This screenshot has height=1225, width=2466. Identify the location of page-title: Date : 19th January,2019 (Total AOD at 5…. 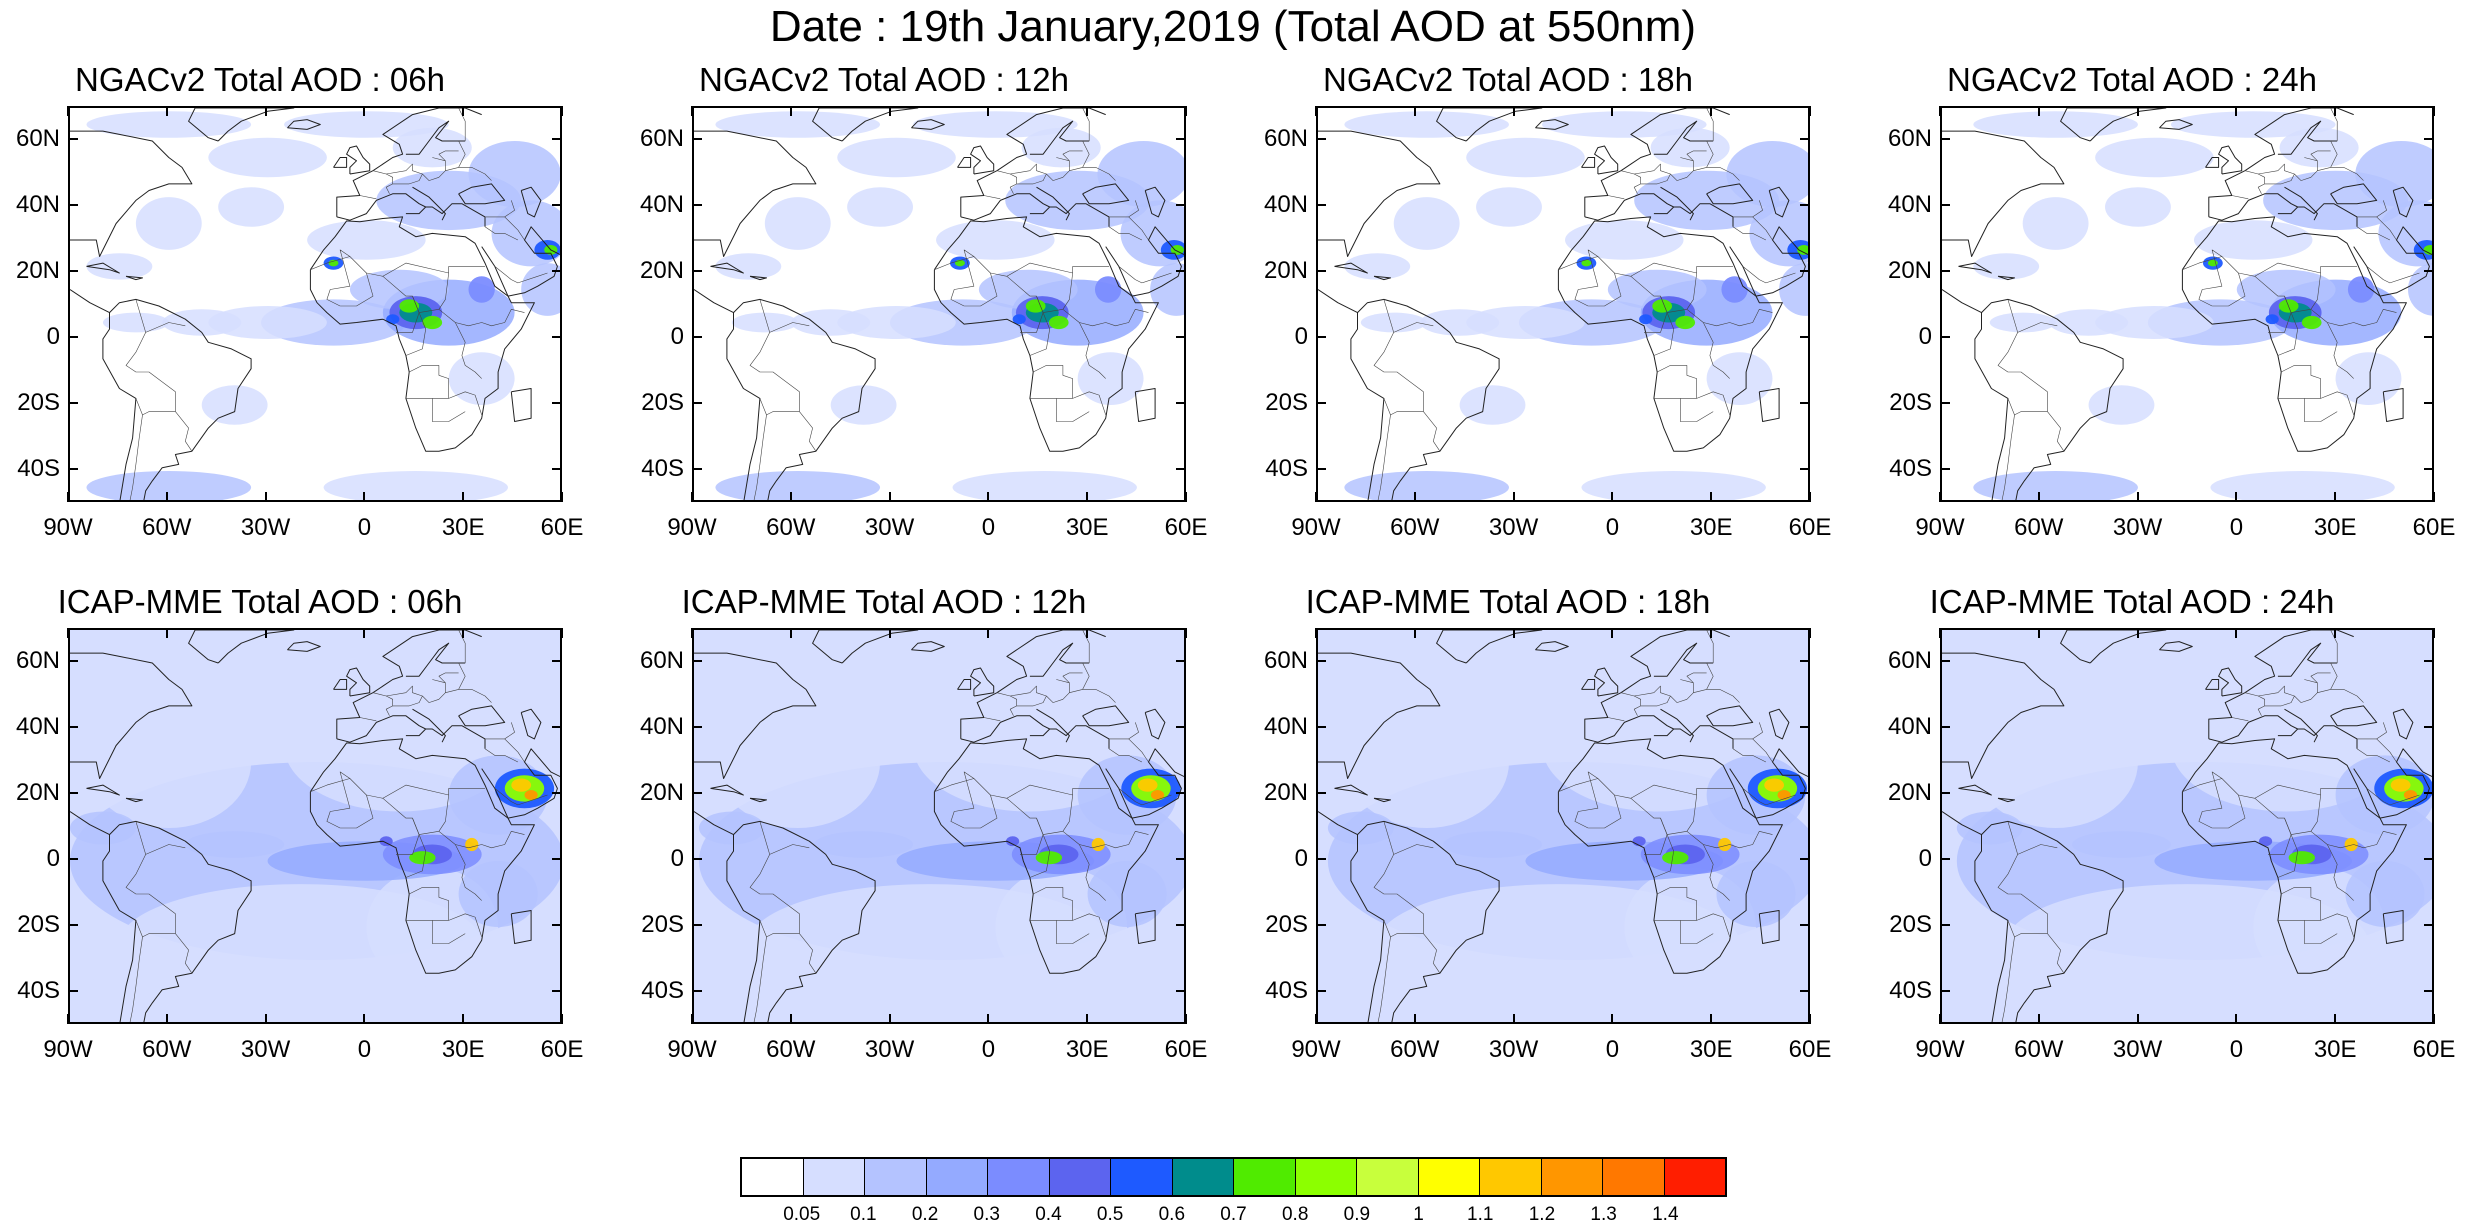
(1233, 26).